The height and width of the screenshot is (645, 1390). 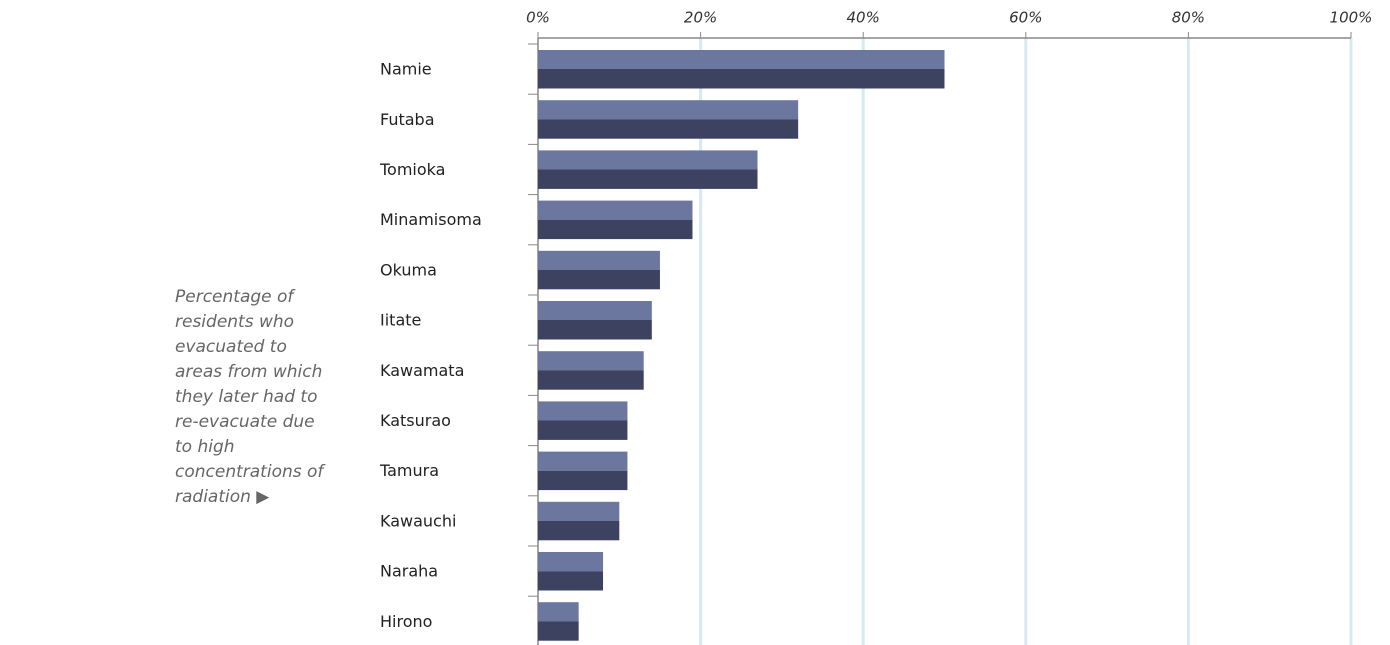 I want to click on y-tick-label: Kawamata, so click(x=422, y=370).